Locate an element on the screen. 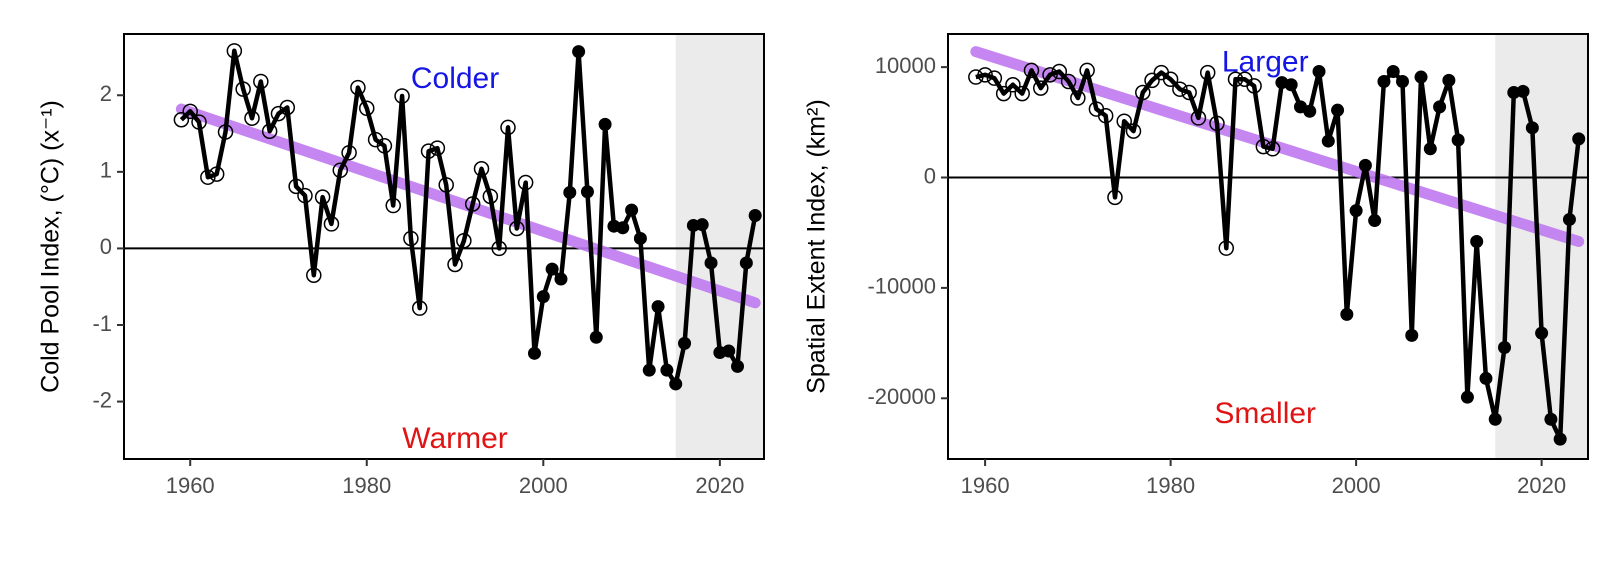 The height and width of the screenshot is (572, 1620). y-tick-label: 0 is located at coordinates (106, 246).